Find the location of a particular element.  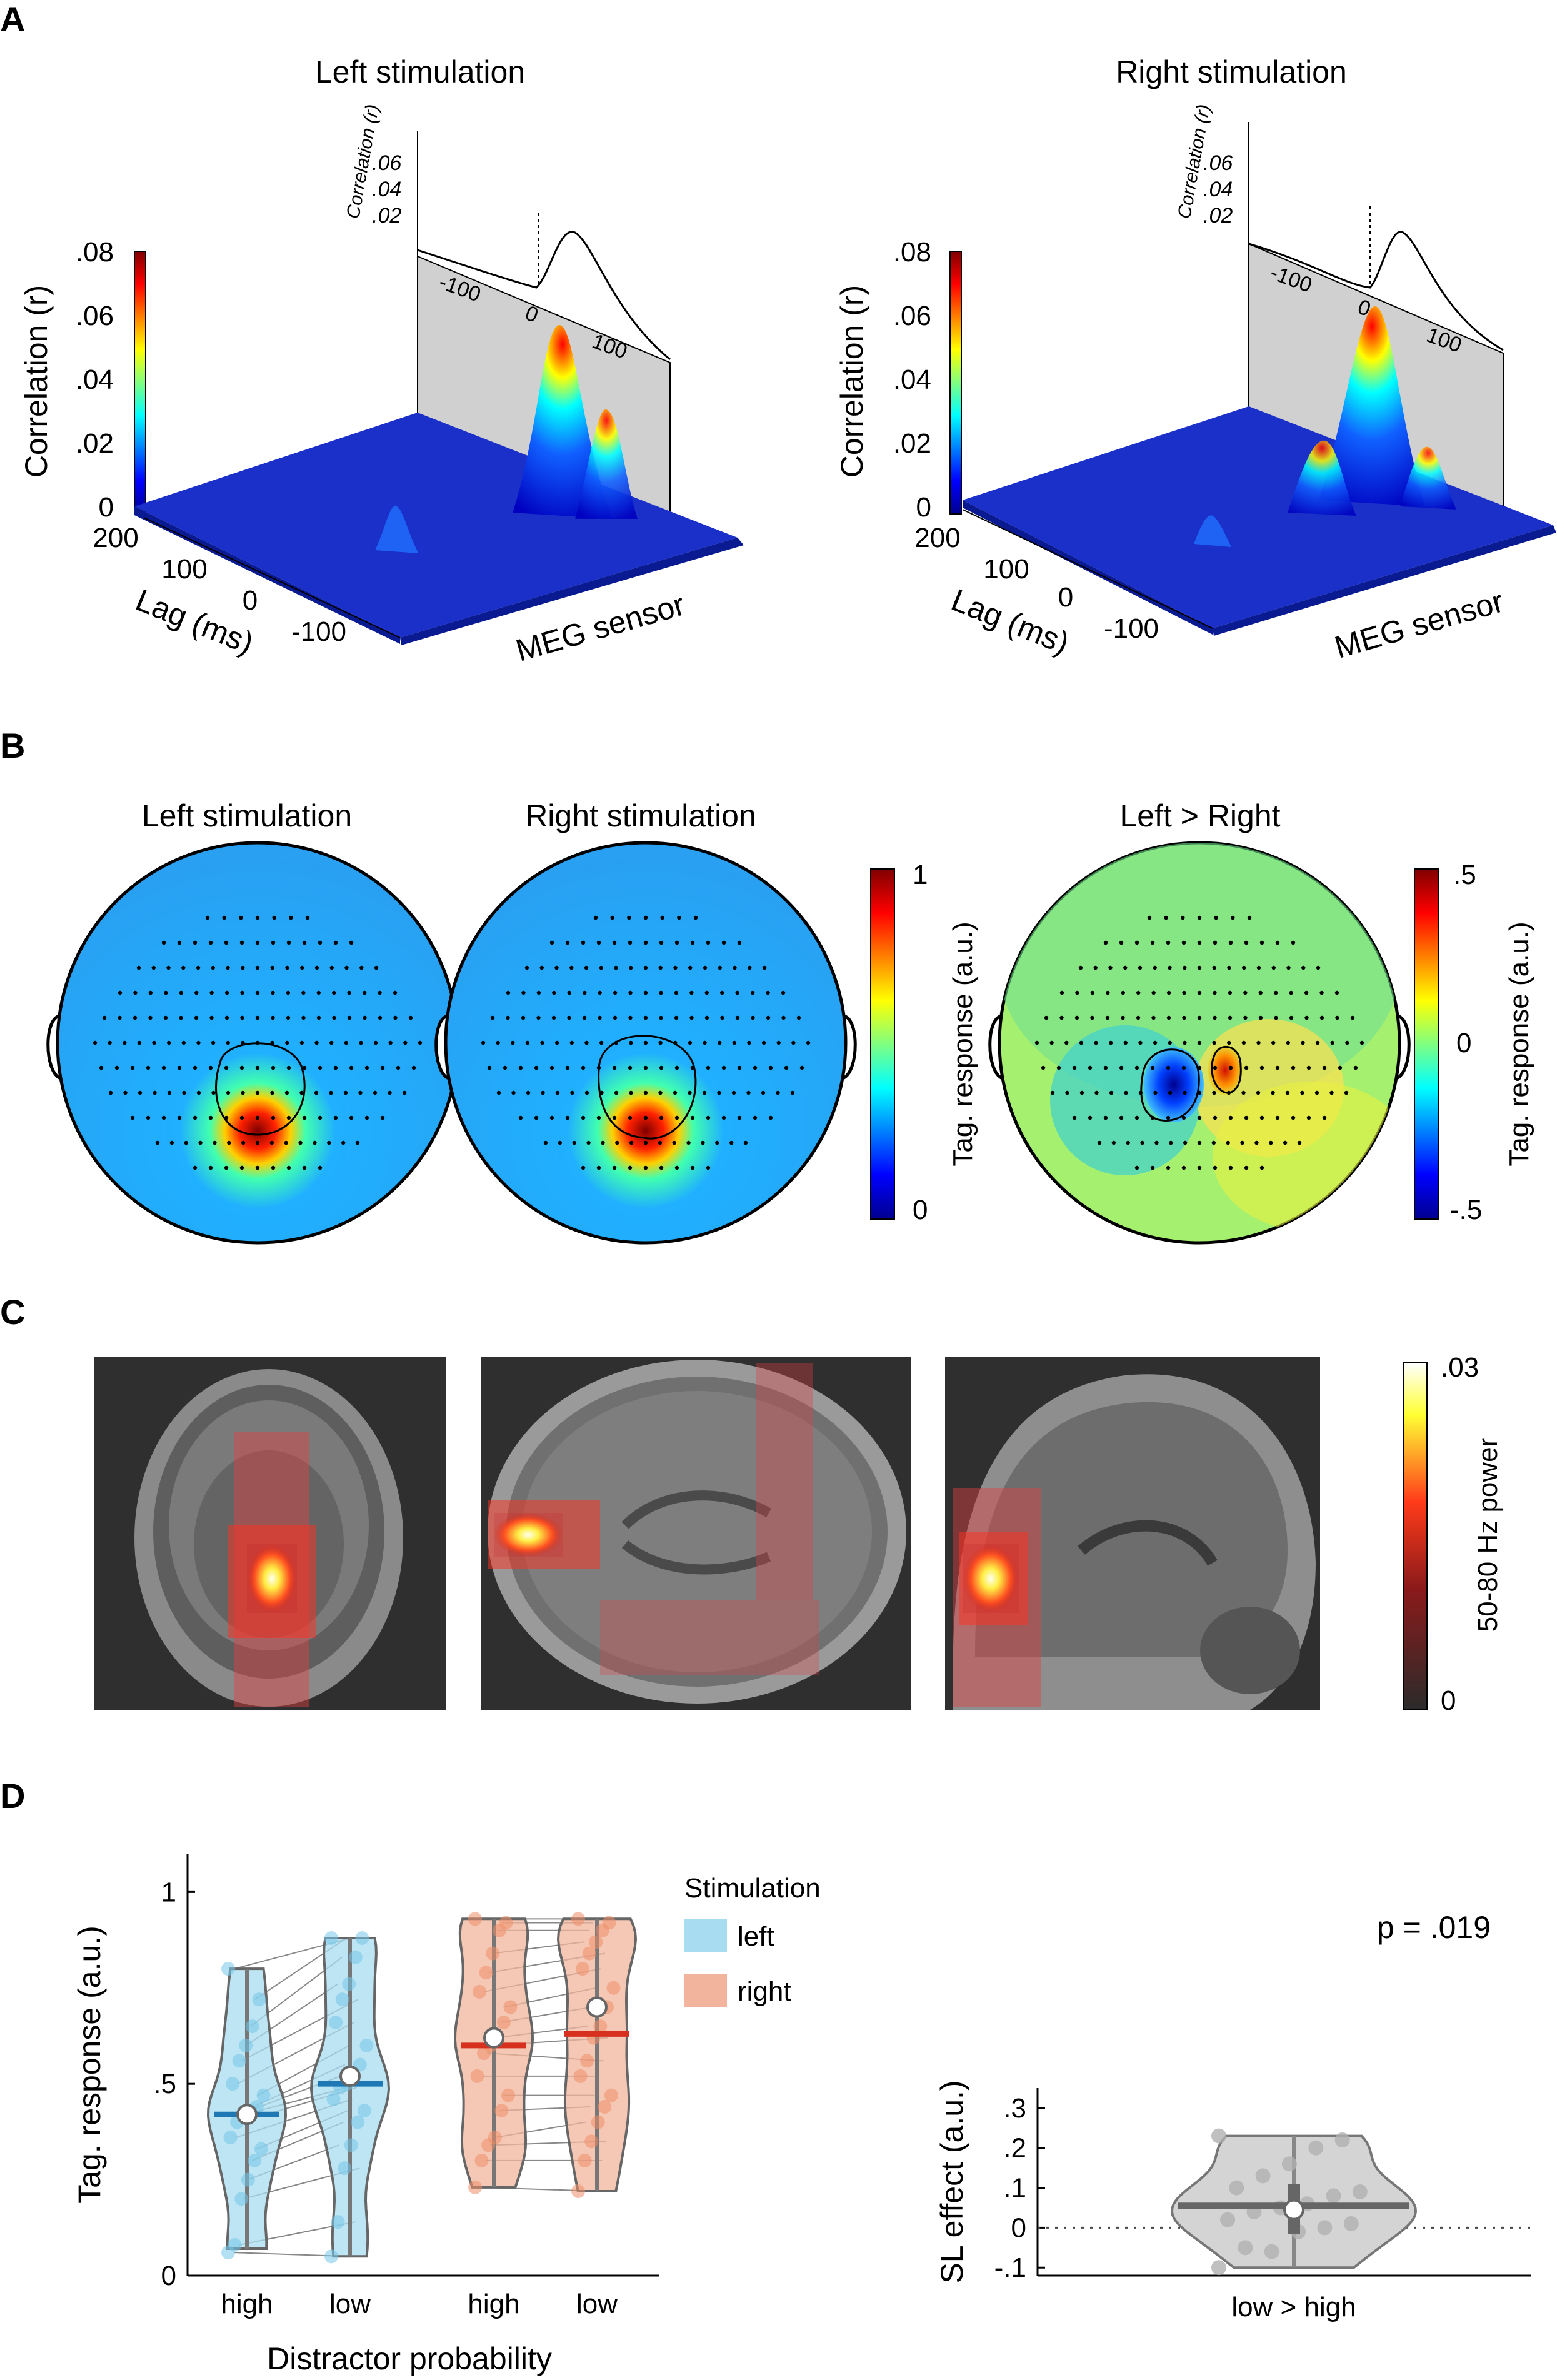

panel-a-right-lagtick-3: -100 is located at coordinates (1131, 628).